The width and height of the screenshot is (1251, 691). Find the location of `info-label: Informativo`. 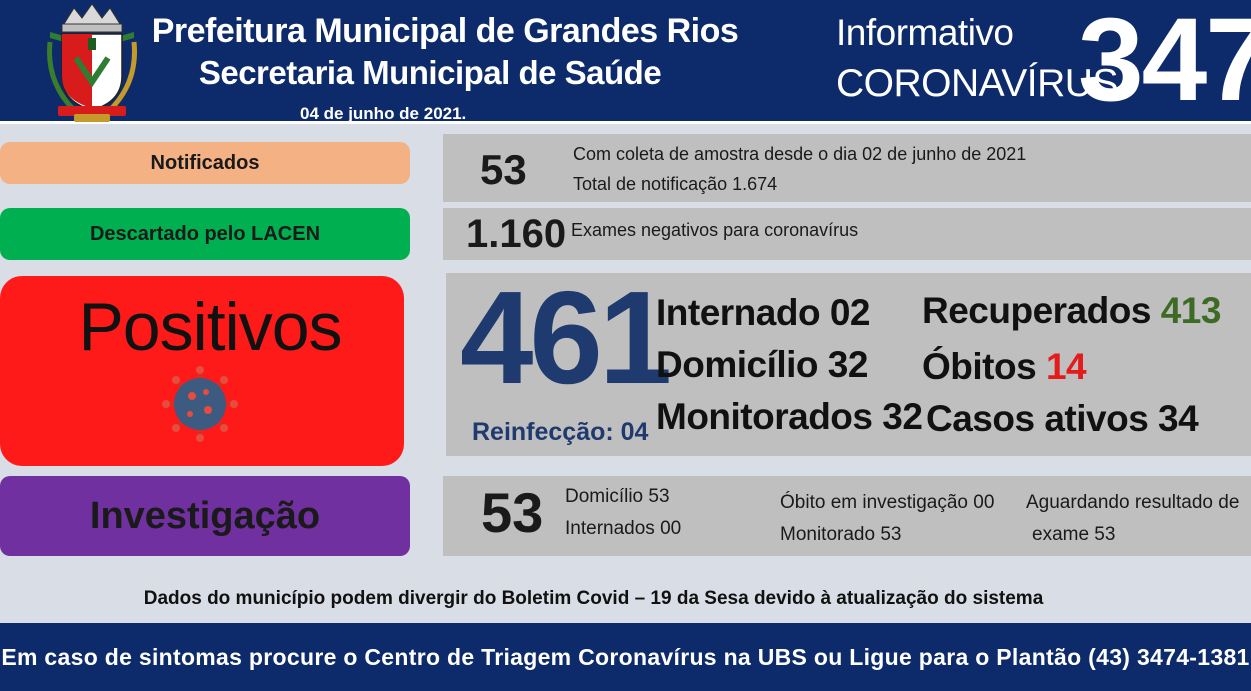

info-label: Informativo is located at coordinates (925, 32).